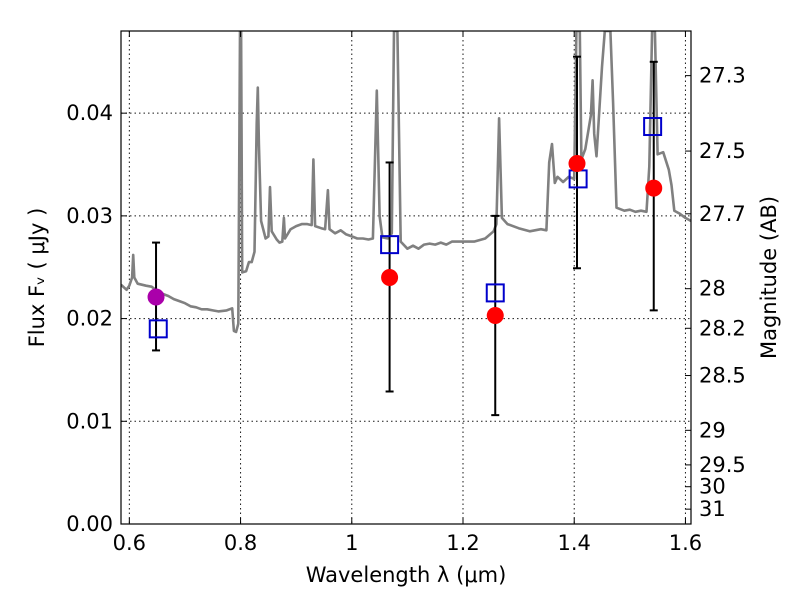 The width and height of the screenshot is (800, 600). I want to click on y2-axis-label: Magnitude (AB), so click(769, 277).